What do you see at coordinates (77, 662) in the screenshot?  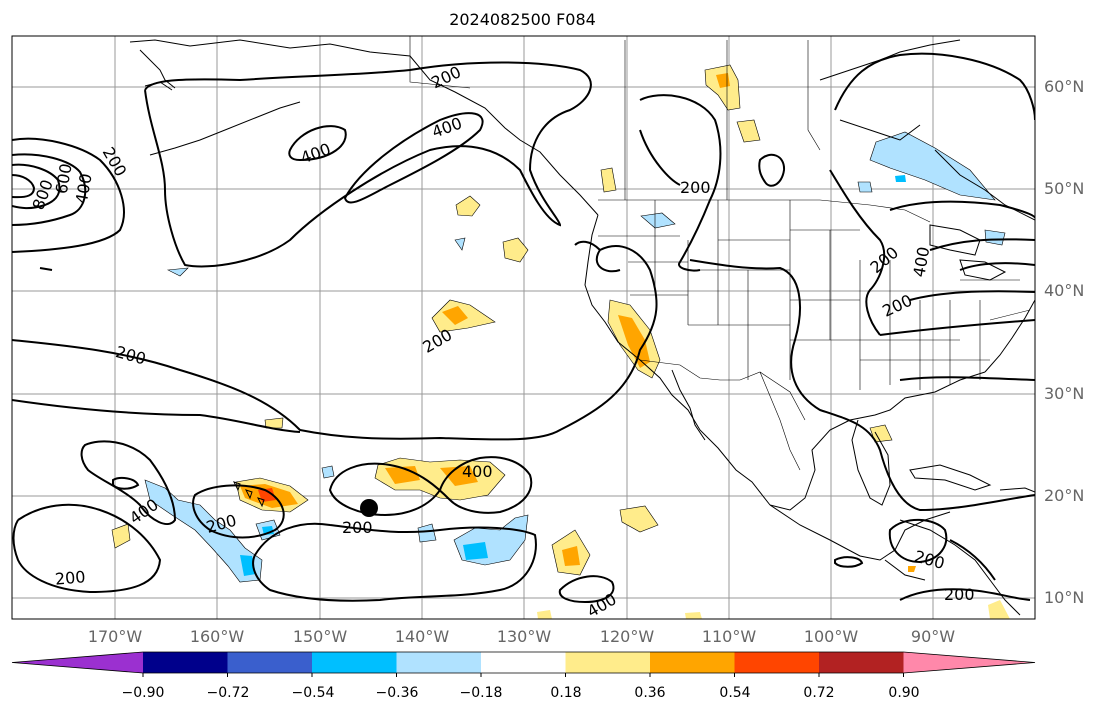 I see `colorbar-extend-low` at bounding box center [77, 662].